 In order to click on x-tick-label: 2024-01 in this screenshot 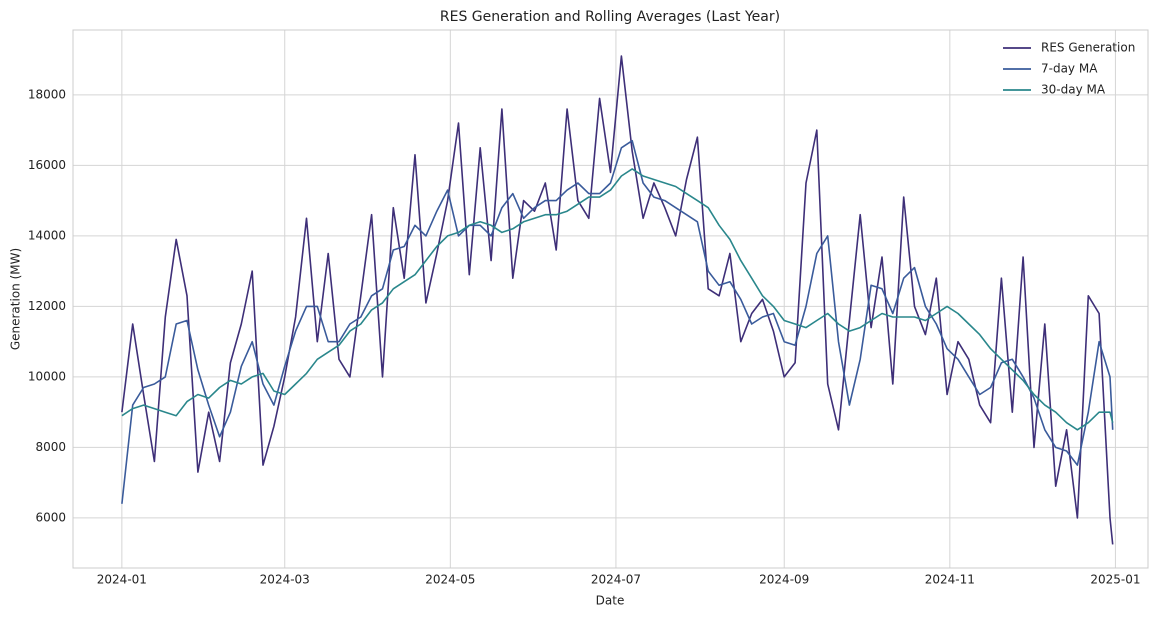, I will do `click(122, 580)`.